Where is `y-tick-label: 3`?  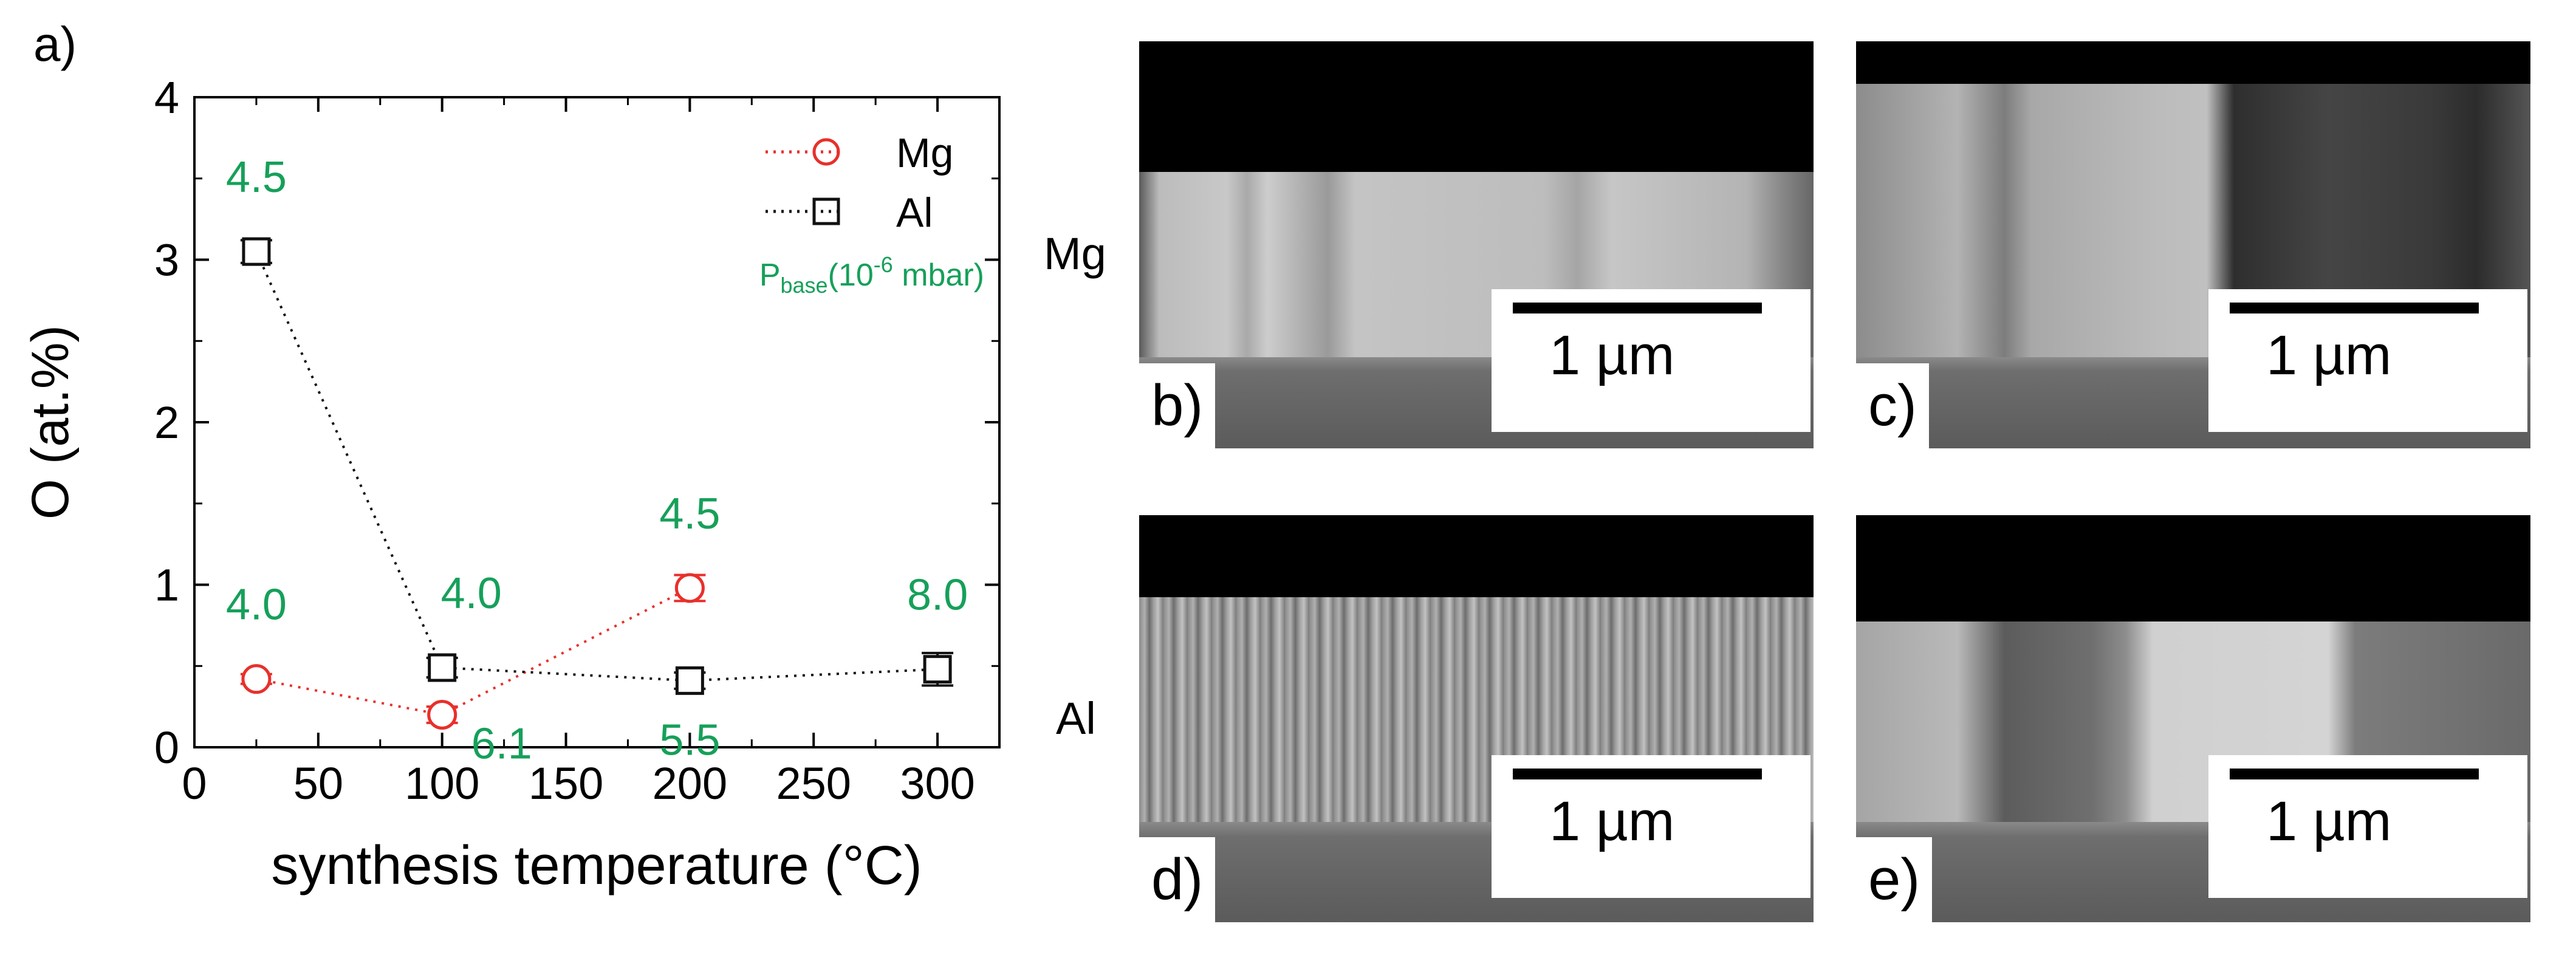
y-tick-label: 3 is located at coordinates (166, 260).